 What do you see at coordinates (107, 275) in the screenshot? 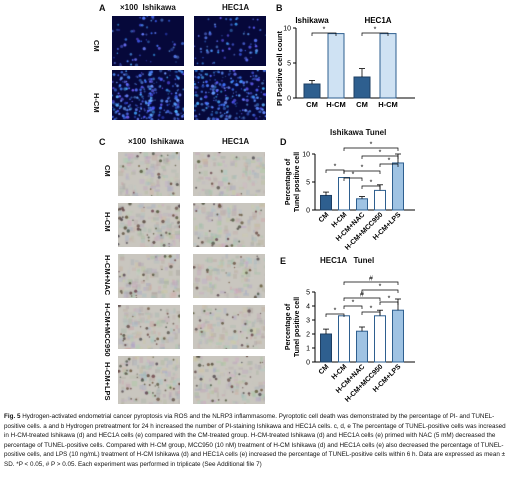
I see `row-label-nac: H-CM+NAC` at bounding box center [107, 275].